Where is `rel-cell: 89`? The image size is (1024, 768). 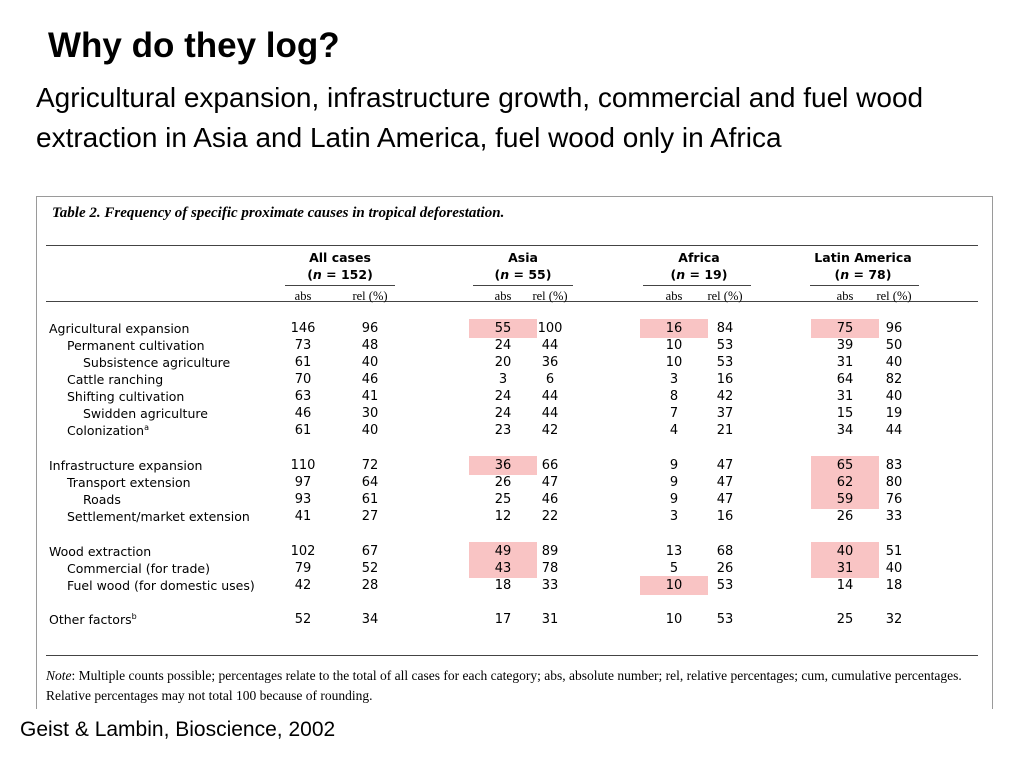
rel-cell: 89 is located at coordinates (550, 551).